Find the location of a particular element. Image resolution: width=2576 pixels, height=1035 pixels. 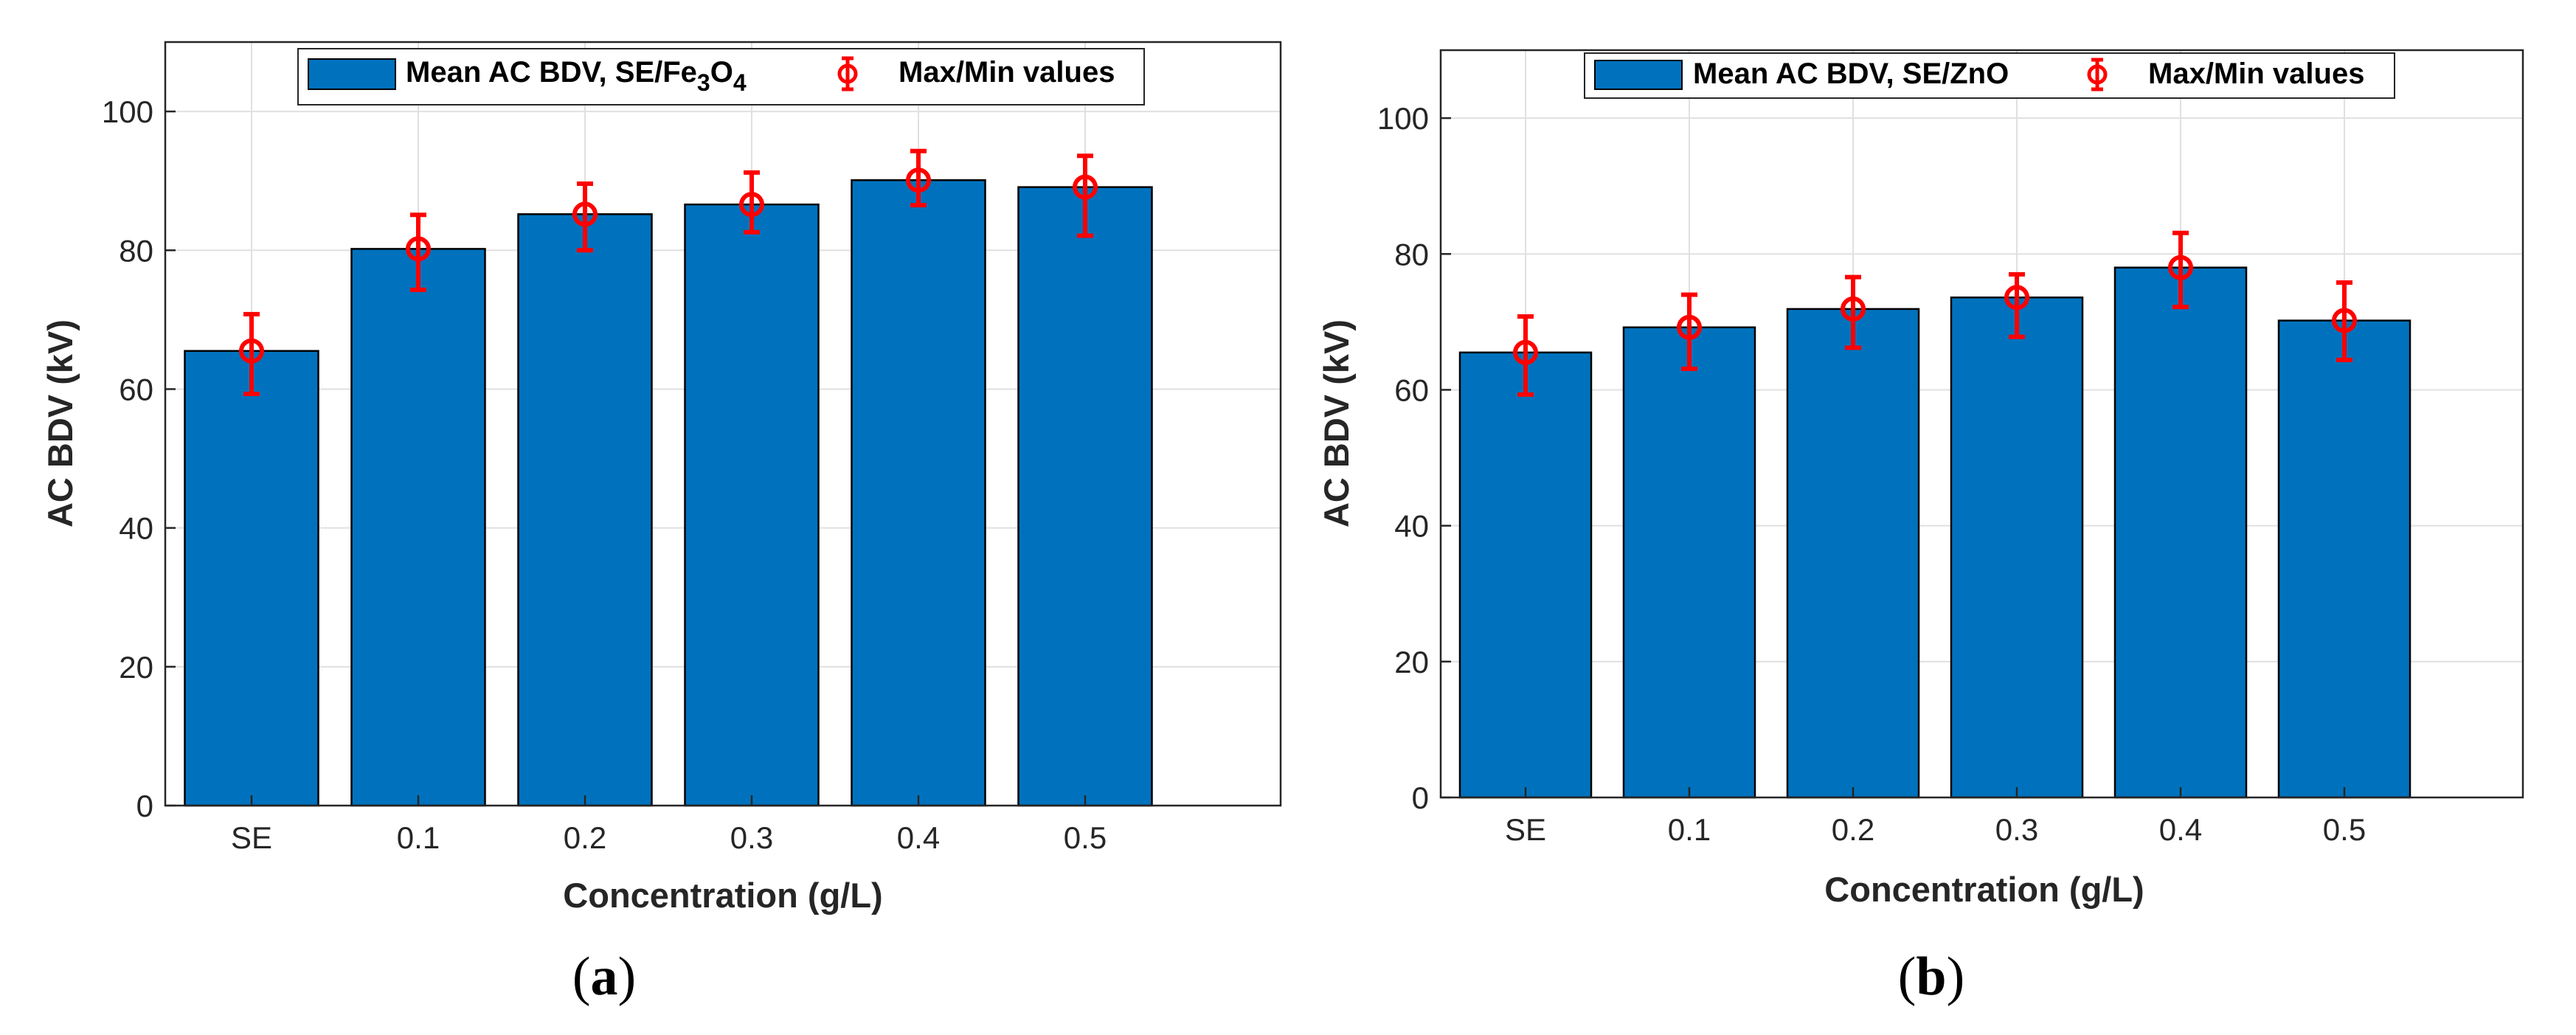

y-tick-label-b-4: 80 is located at coordinates (1412, 254).